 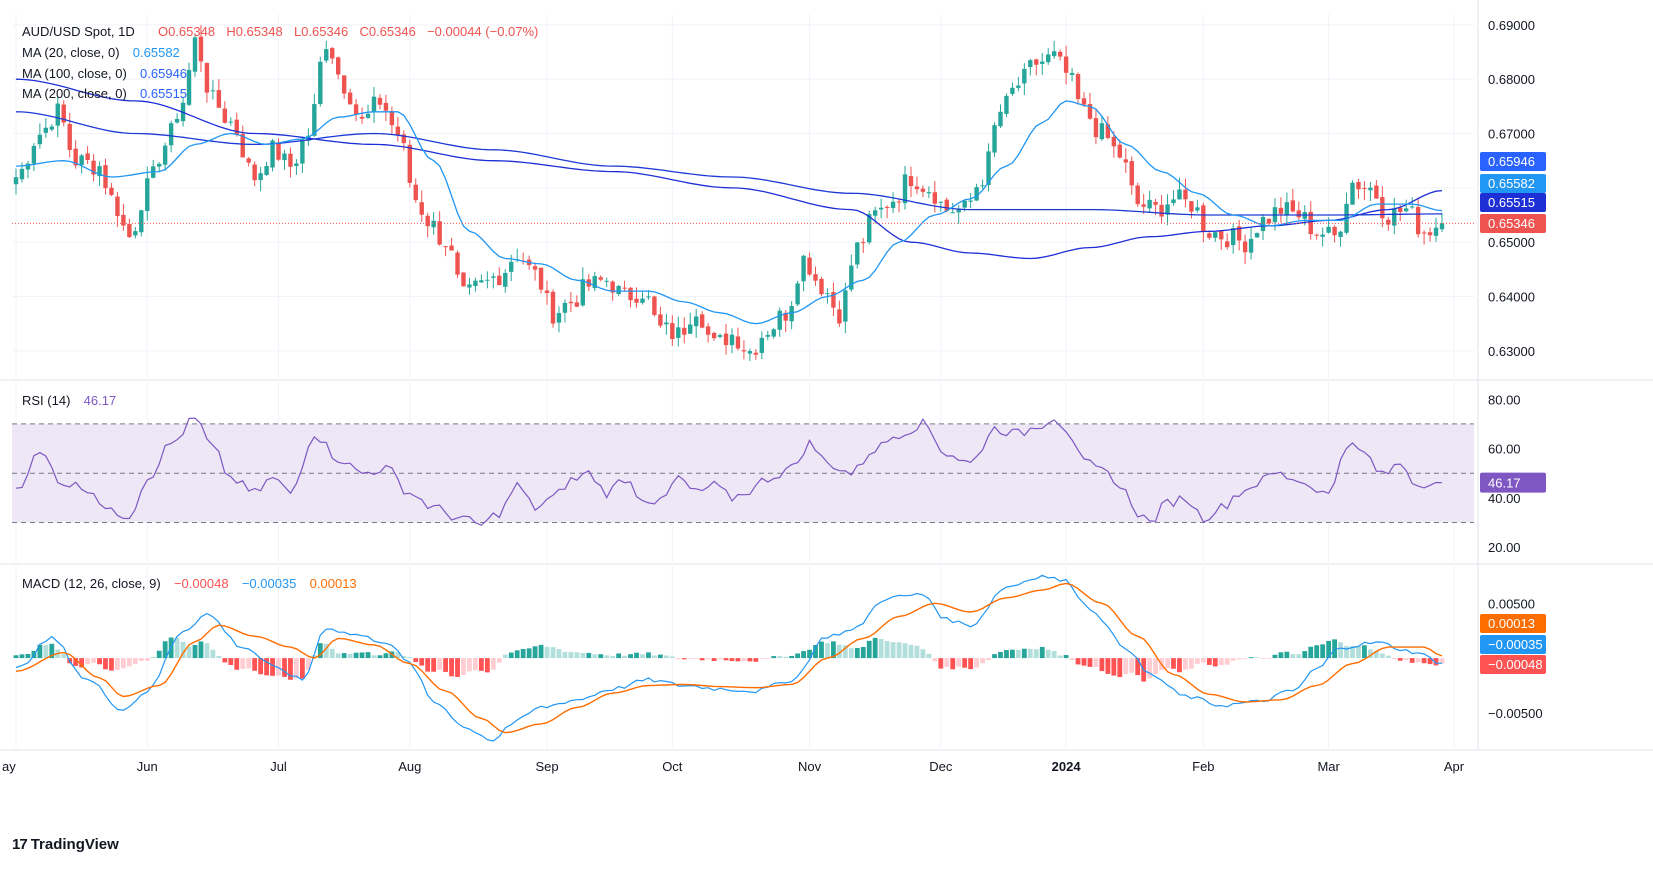 What do you see at coordinates (46, 400) in the screenshot?
I see `rsi-label: RSI (14)` at bounding box center [46, 400].